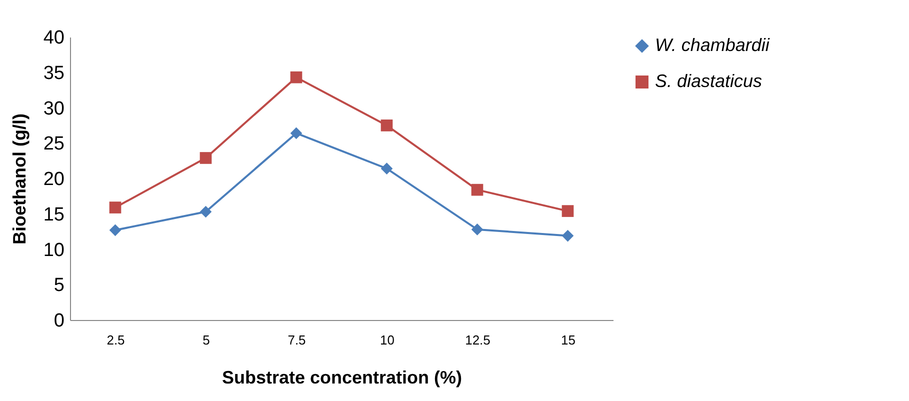  What do you see at coordinates (53, 73) in the screenshot?
I see `y-tick-label: 35` at bounding box center [53, 73].